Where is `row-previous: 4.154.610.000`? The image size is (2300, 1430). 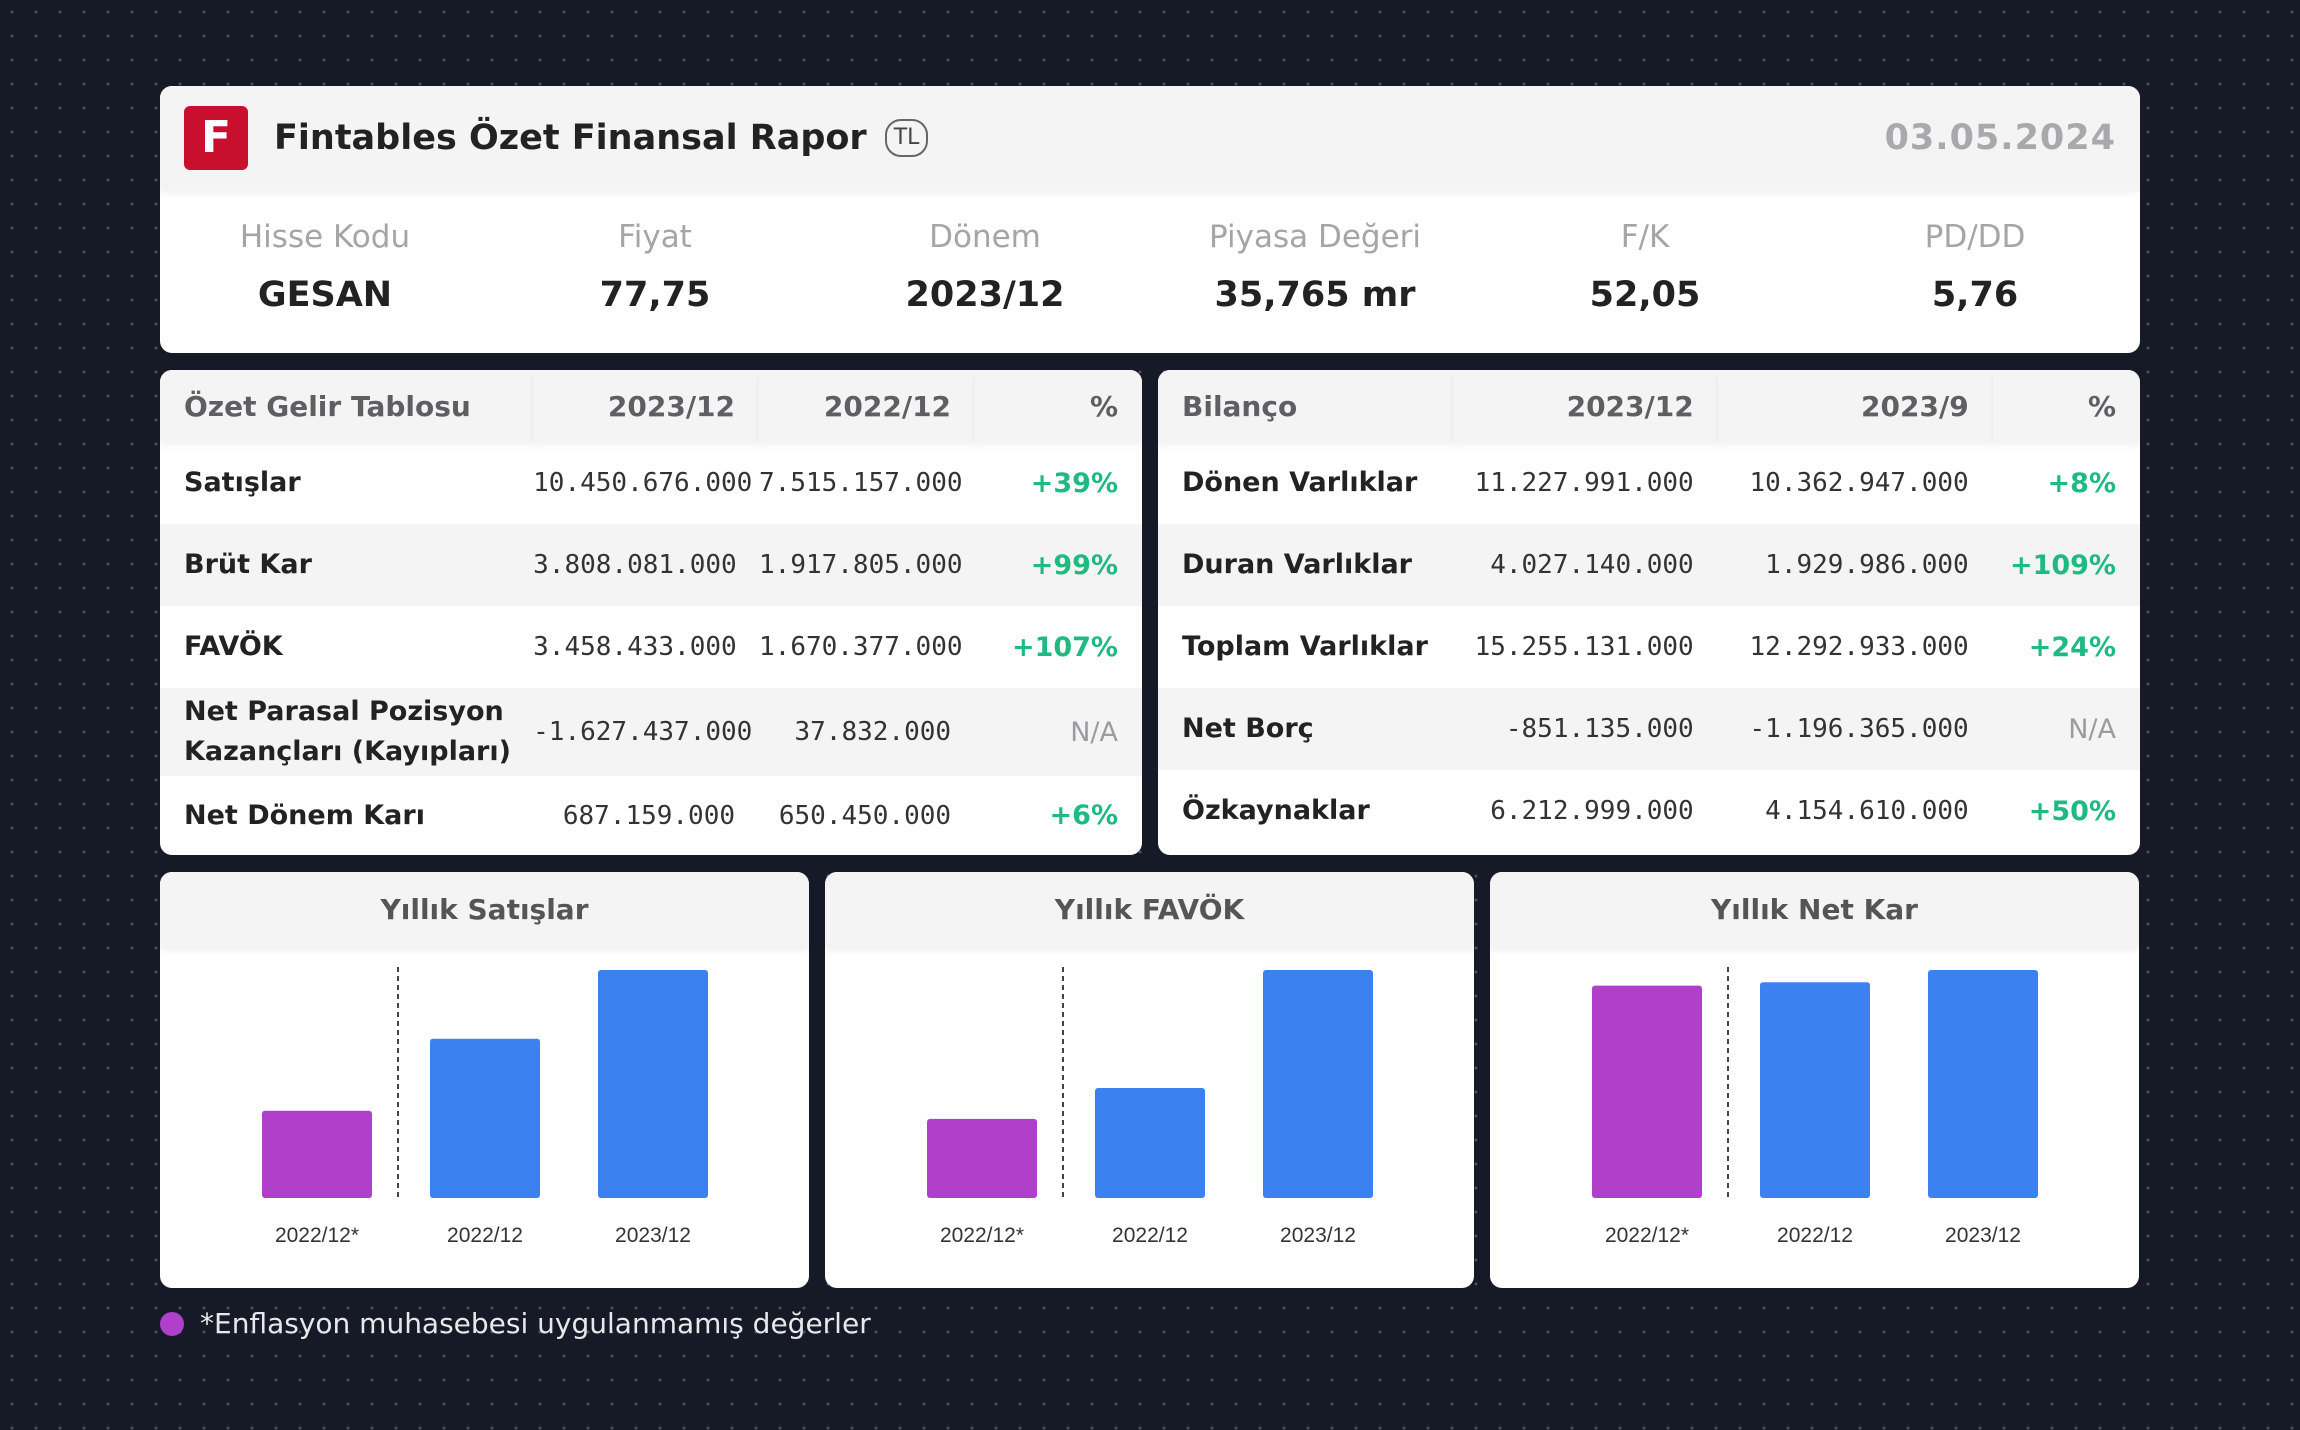
row-previous: 4.154.610.000 is located at coordinates (1867, 811).